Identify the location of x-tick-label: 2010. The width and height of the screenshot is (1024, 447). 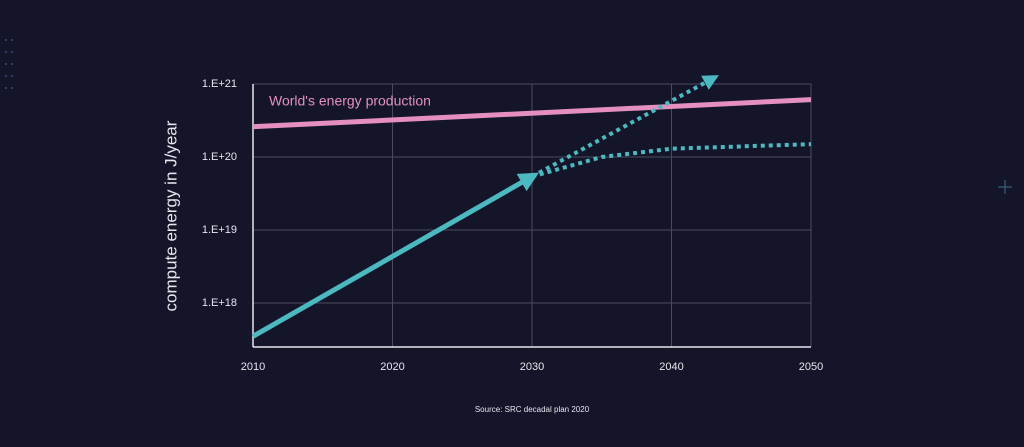
(253, 367).